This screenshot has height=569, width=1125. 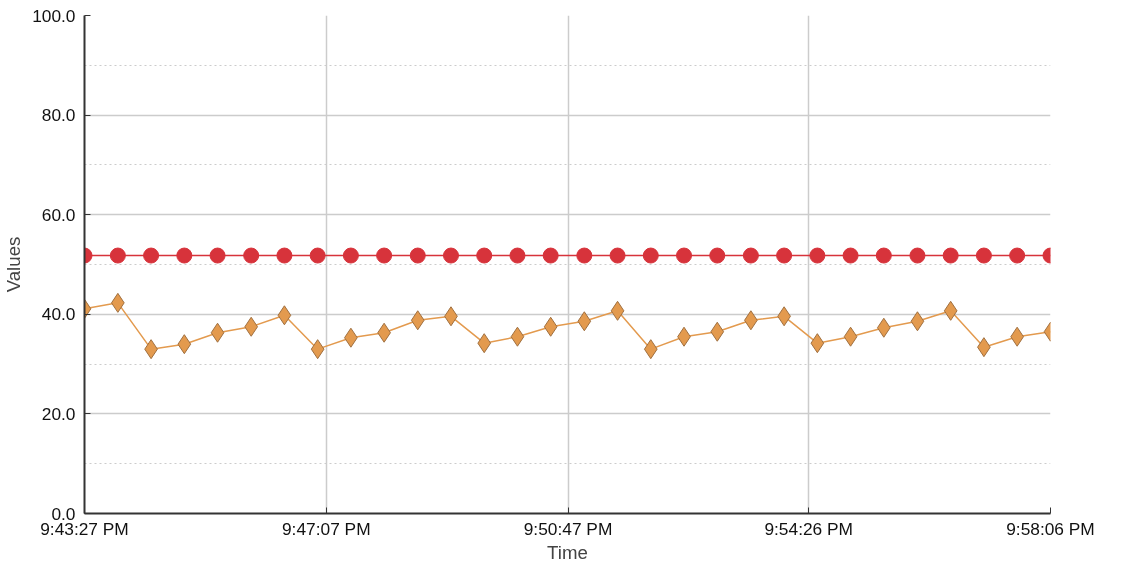 I want to click on x-tick-label: 9:54:26 PM, so click(x=809, y=528).